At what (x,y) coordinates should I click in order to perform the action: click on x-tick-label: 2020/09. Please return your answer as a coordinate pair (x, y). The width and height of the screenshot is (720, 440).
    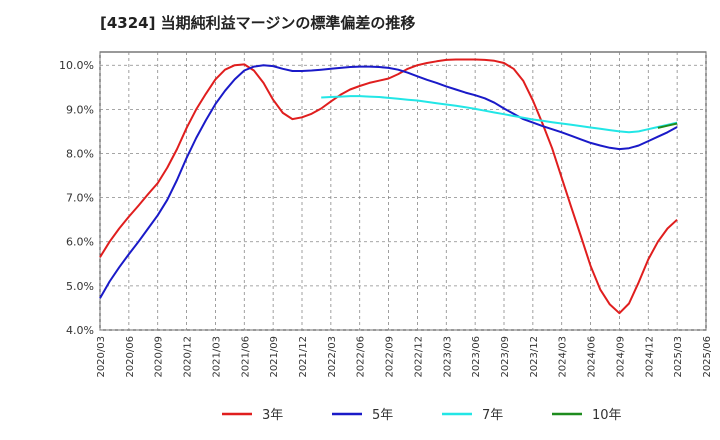
    Looking at the image, I should click on (159, 357).